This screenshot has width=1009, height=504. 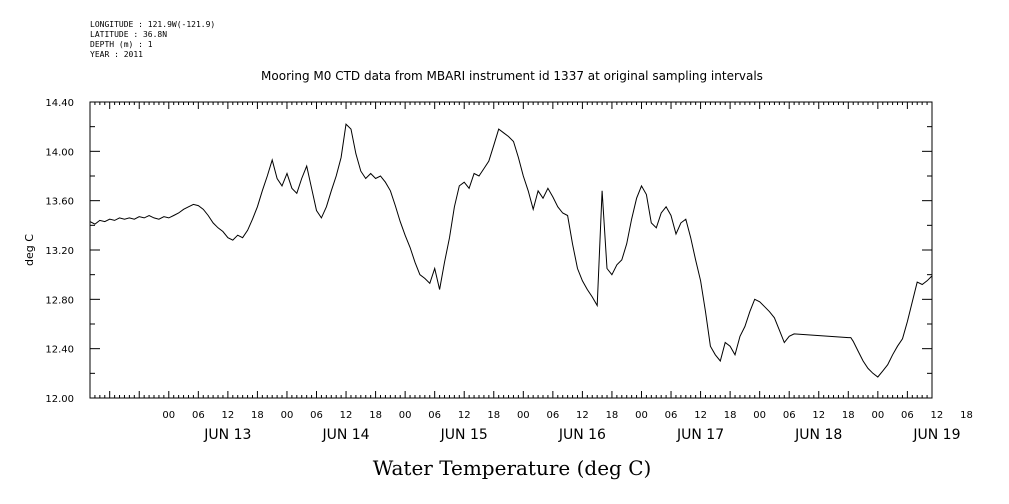 I want to click on y-tick-label: 14.40, so click(x=59, y=103).